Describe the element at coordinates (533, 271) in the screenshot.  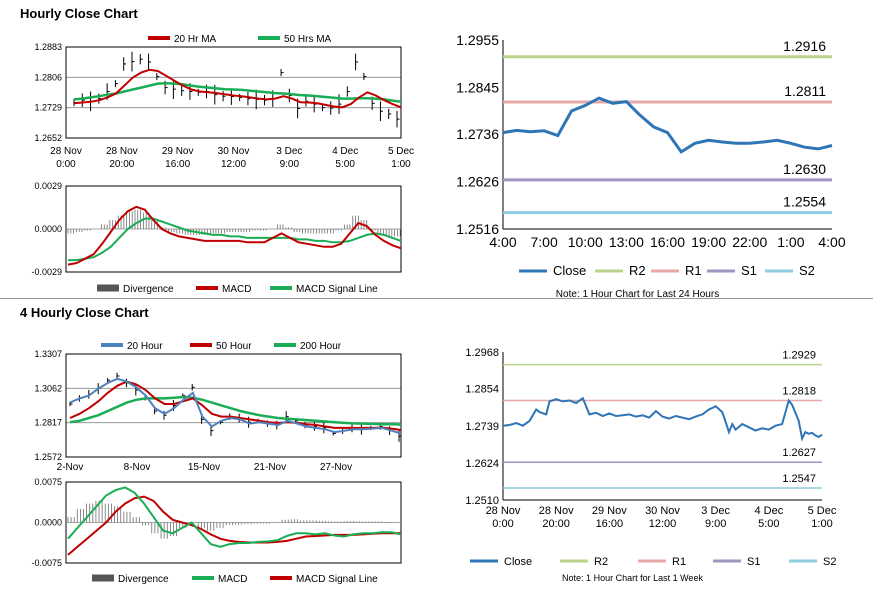
I see `pivot-1h-legend-close-swatch` at that location.